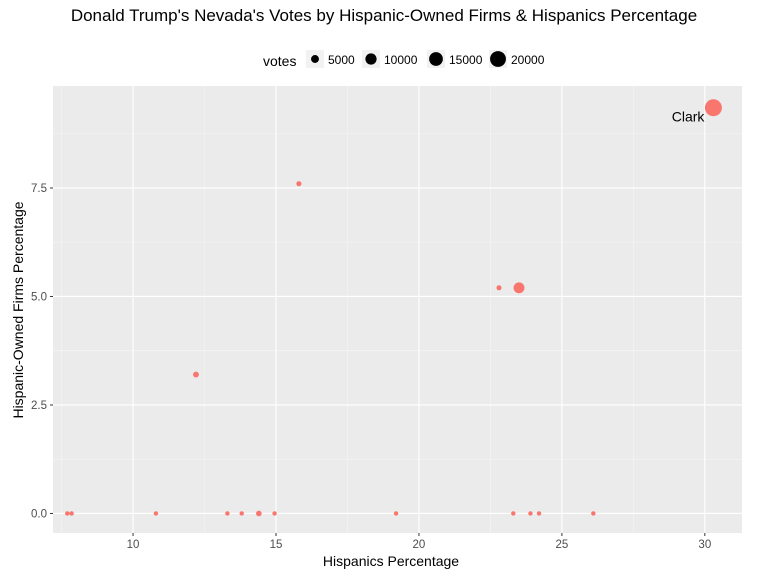  What do you see at coordinates (341, 60) in the screenshot?
I see `legend-label: 5000` at bounding box center [341, 60].